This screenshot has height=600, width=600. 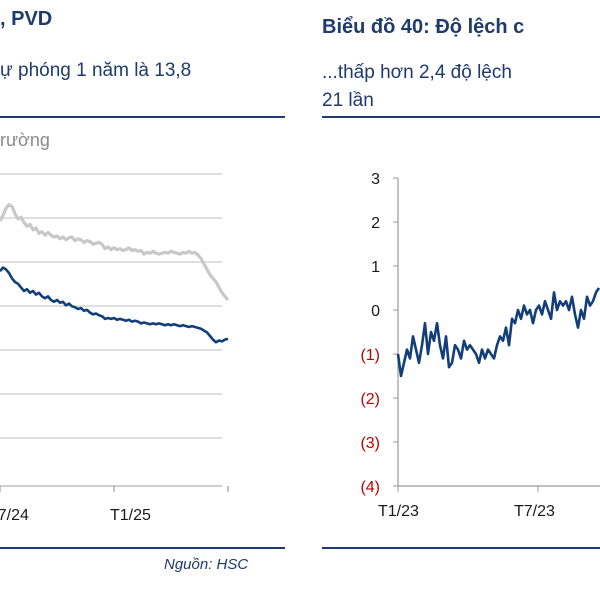 What do you see at coordinates (370, 487) in the screenshot?
I see `right-y-tick-label: (4)` at bounding box center [370, 487].